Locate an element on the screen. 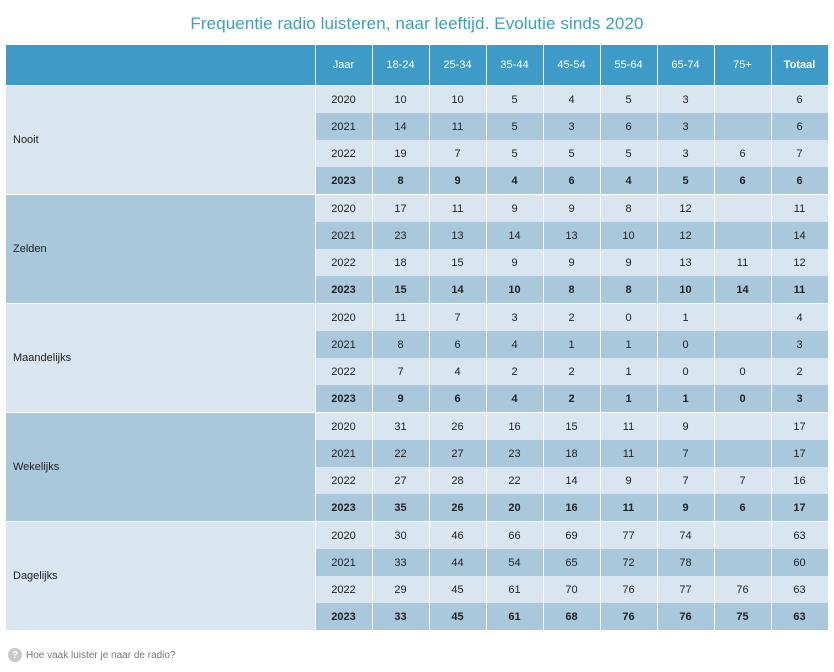  value-cell: 63 is located at coordinates (800, 617).